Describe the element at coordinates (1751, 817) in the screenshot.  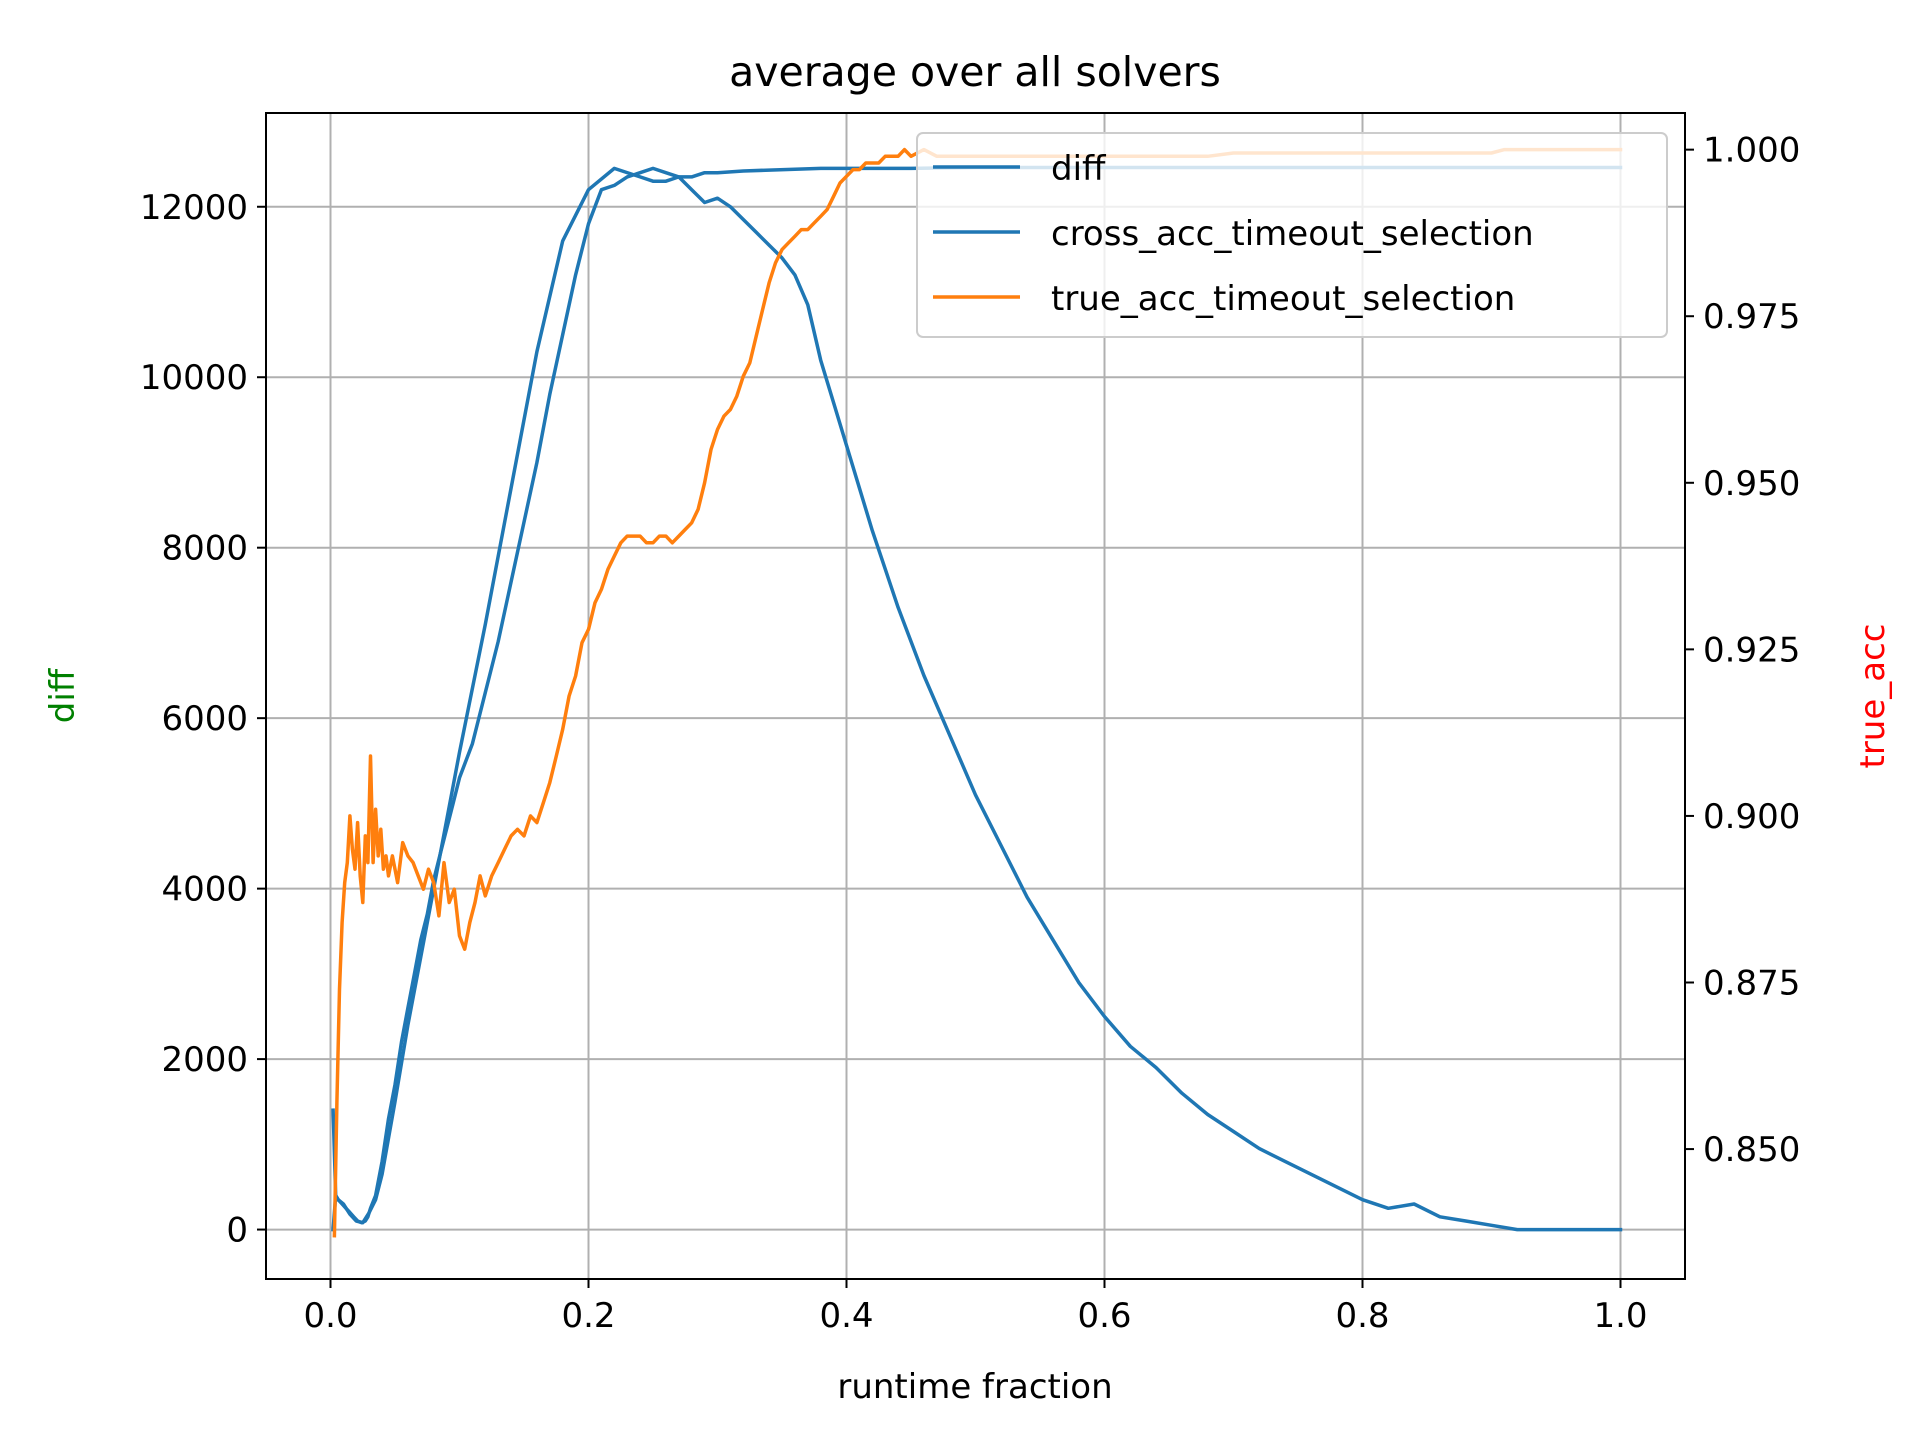
I see `y-right-tick-label: 0.900` at that location.